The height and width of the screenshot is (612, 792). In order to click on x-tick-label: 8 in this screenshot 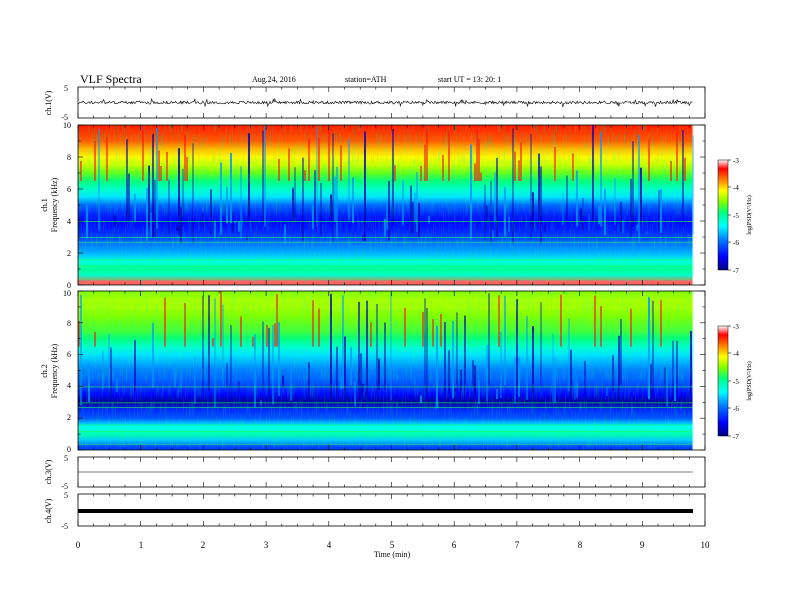, I will do `click(580, 545)`.